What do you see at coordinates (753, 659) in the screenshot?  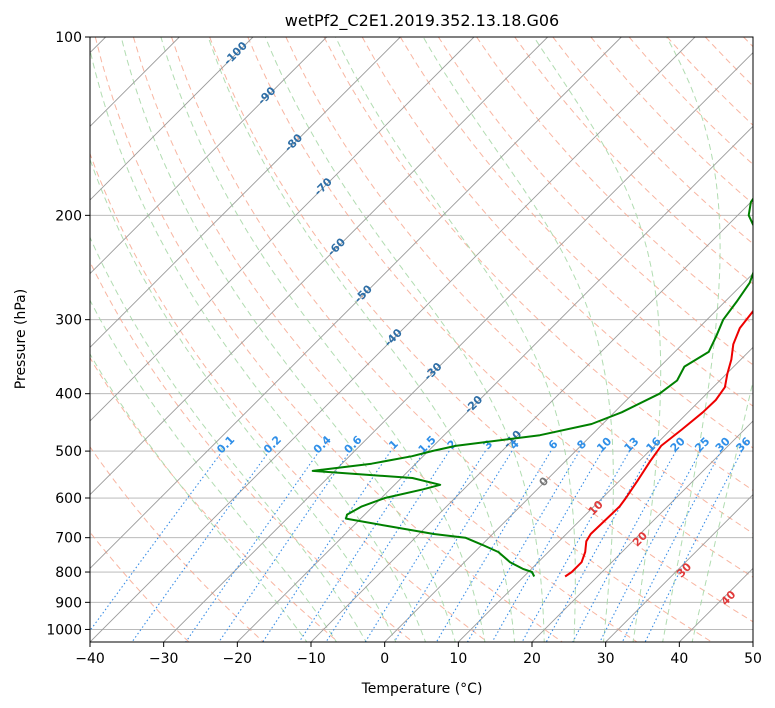 I see `x-tick-label: 50` at bounding box center [753, 659].